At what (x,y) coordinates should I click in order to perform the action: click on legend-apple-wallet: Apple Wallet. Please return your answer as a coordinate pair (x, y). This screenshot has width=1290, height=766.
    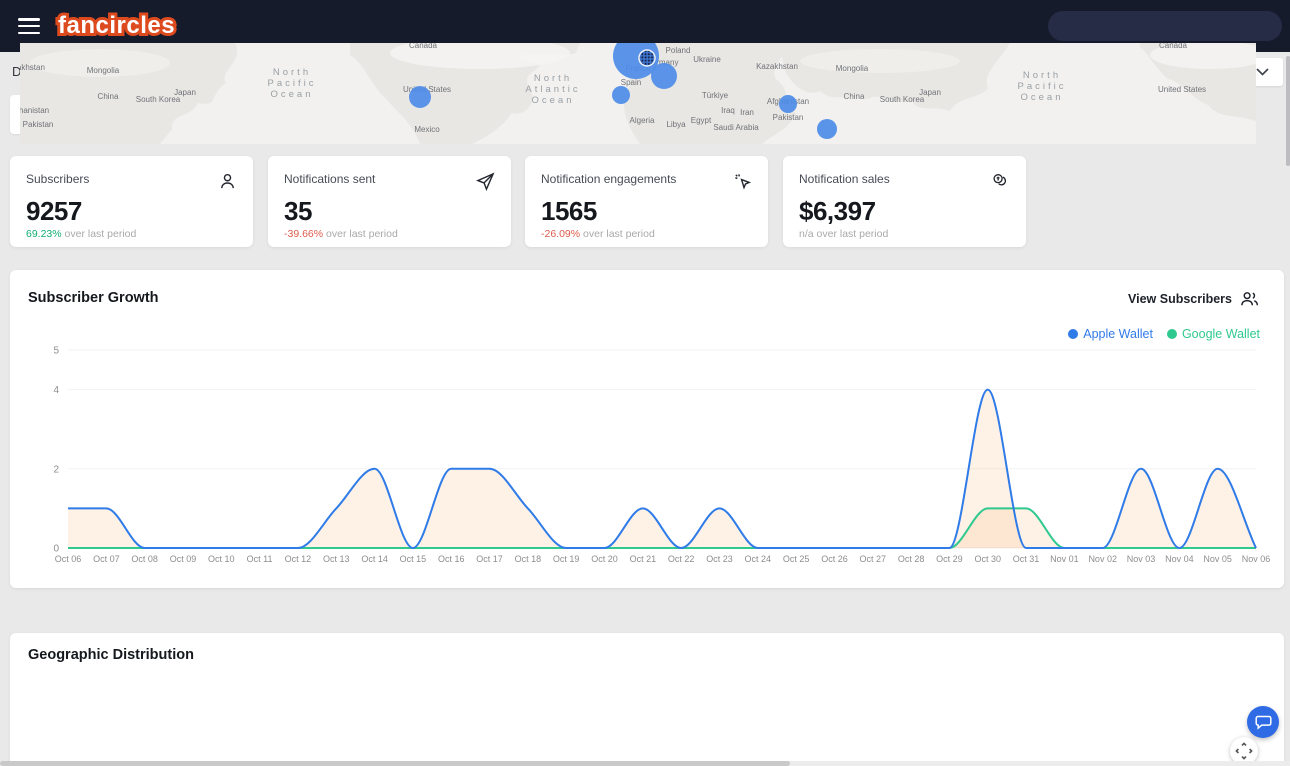
    Looking at the image, I should click on (1110, 334).